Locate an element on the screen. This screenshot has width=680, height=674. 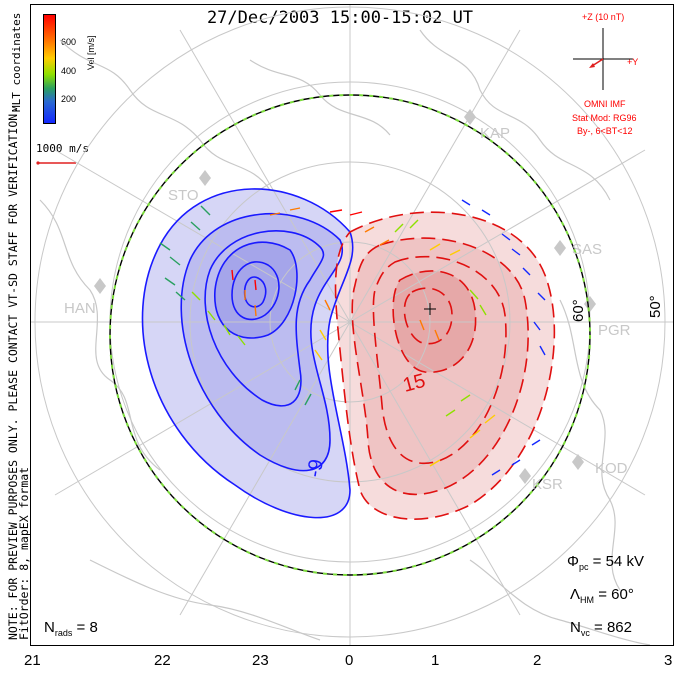
colorbar-tick-200: 200 is located at coordinates (69, 99).